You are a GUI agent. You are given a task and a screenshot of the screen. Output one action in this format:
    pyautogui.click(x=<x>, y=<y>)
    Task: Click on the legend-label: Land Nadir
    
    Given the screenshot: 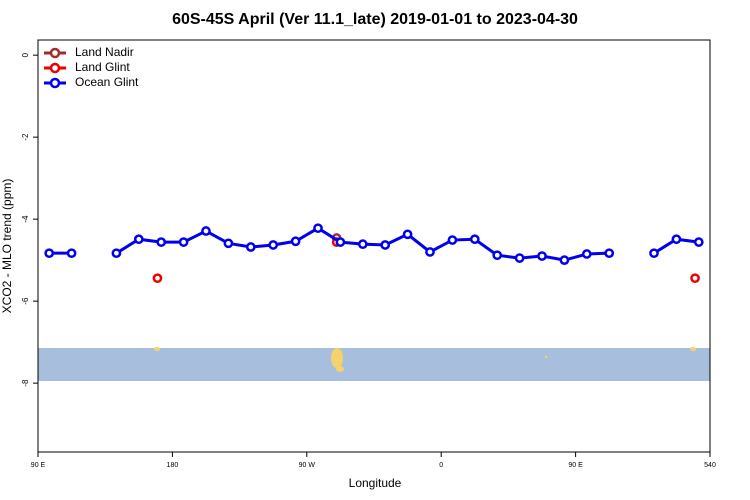 What is the action you would take?
    pyautogui.click(x=104, y=52)
    